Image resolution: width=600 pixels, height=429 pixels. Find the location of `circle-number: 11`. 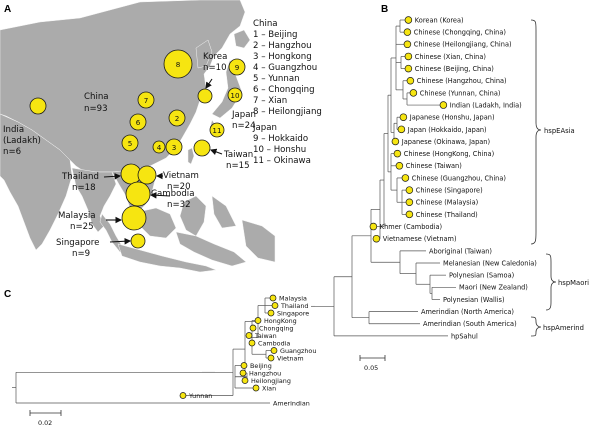

circle-number: 11 is located at coordinates (216, 130).